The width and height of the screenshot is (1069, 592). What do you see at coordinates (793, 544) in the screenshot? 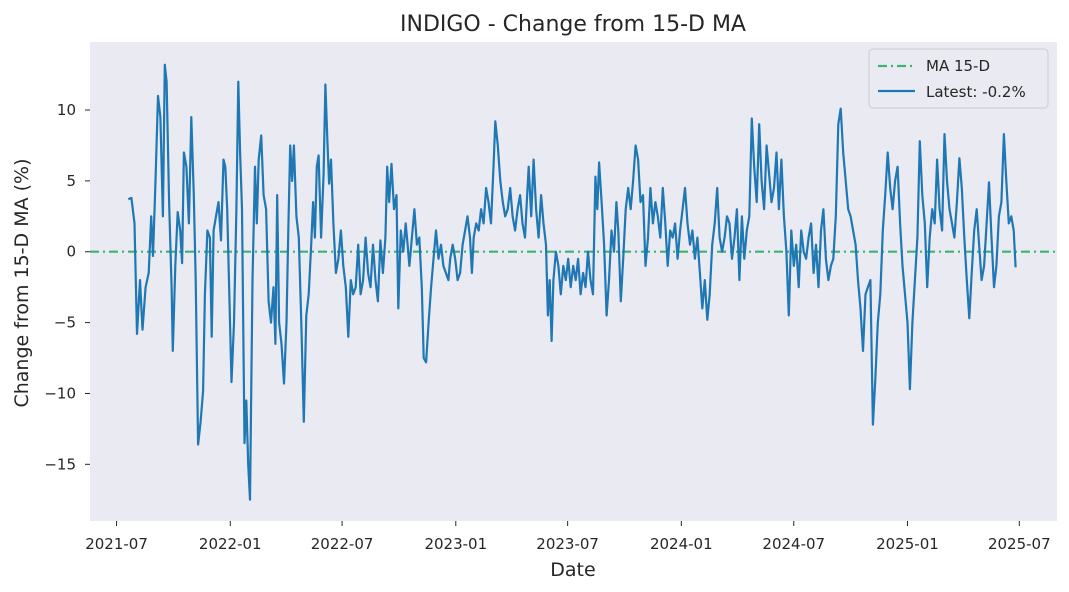
I see `x-tick-label: 2024-07` at bounding box center [793, 544].